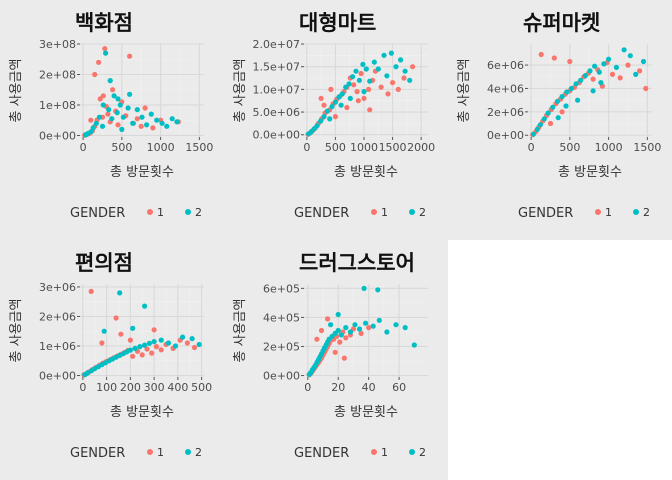 This screenshot has height=480, width=672. Describe the element at coordinates (357, 263) in the screenshot. I see `chart-title: 드러그스토어` at that location.